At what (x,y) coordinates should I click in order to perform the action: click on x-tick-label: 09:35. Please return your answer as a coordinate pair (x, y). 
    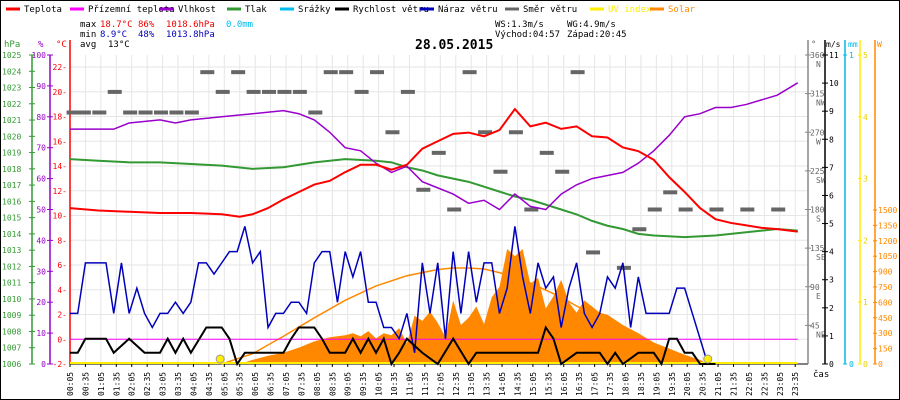
    Looking at the image, I should click on (363, 384).